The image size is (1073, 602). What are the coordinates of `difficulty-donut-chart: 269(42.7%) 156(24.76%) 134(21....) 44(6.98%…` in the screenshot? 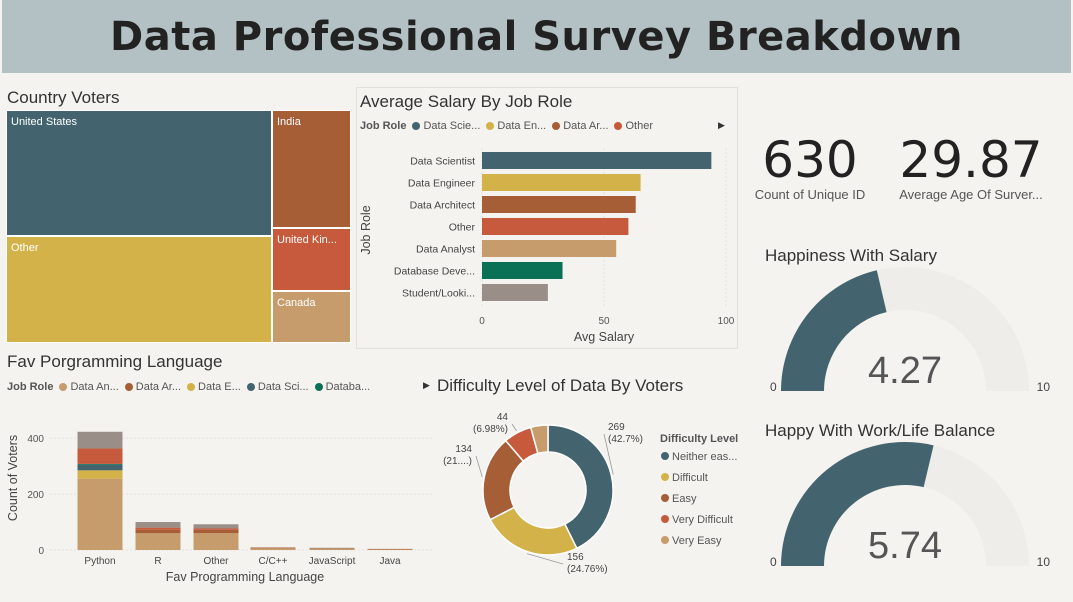 It's located at (590, 493).